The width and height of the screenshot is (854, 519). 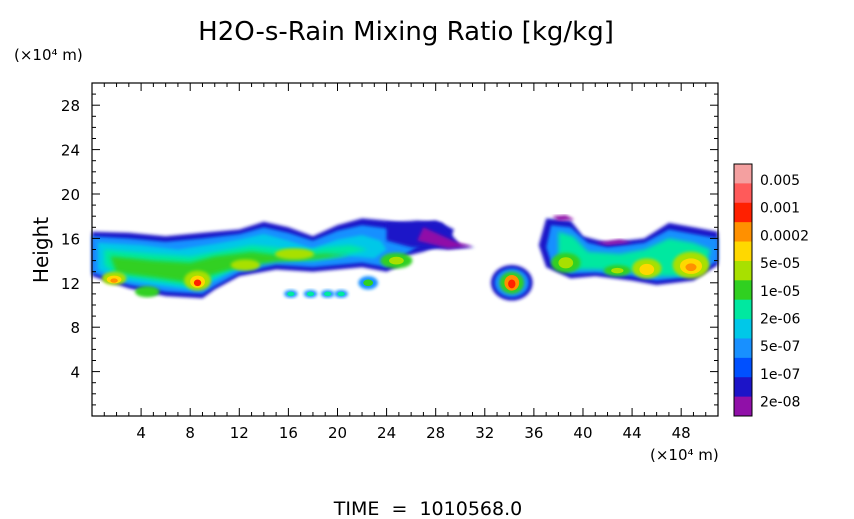 I want to click on x-tick-label: 40, so click(x=582, y=433).